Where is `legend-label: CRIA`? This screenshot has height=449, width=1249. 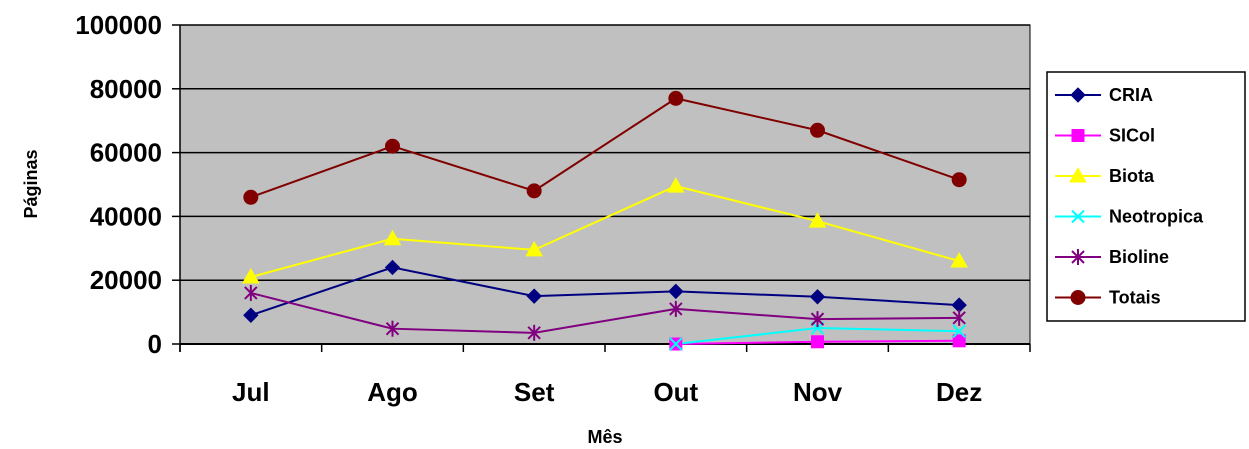
legend-label: CRIA is located at coordinates (1131, 95).